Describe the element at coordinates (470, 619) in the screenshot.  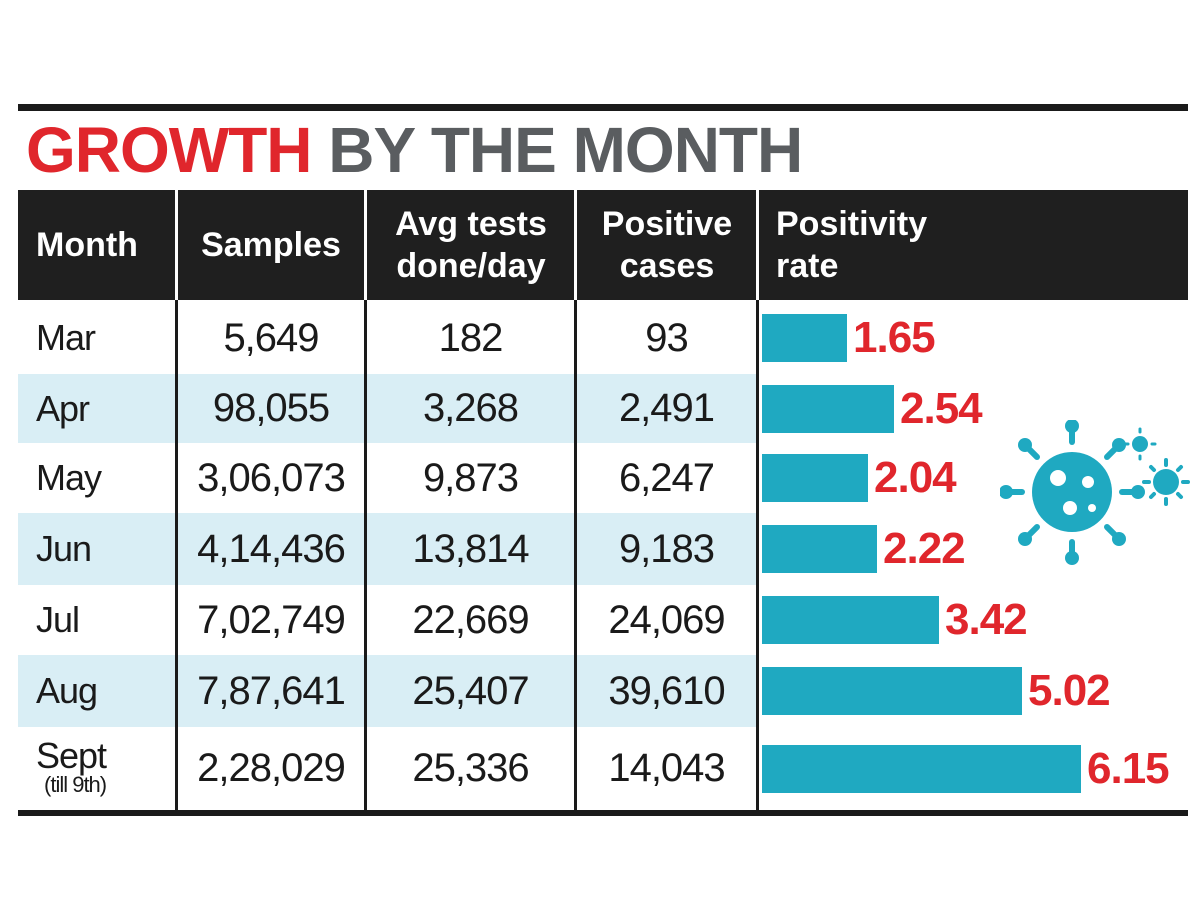
I see `avg-tests-cell: 22,669` at that location.